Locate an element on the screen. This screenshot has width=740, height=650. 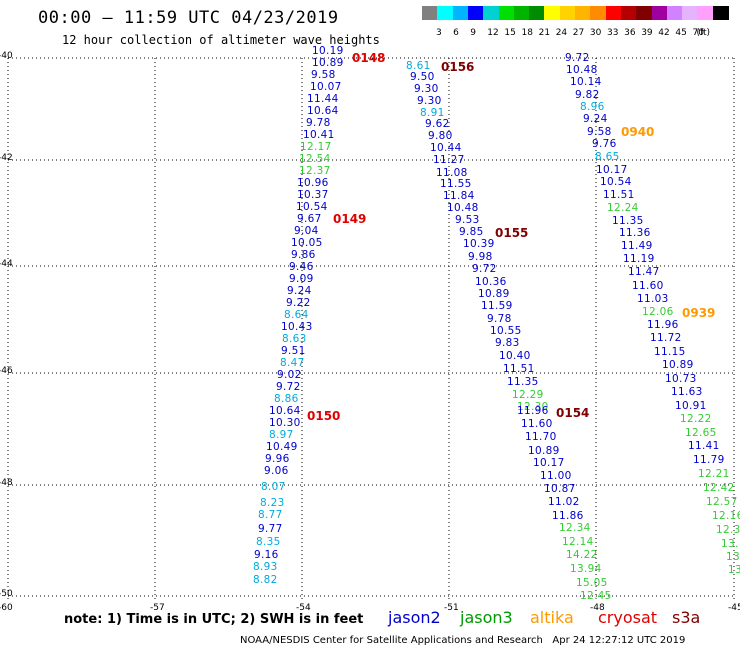
legend-label: 30 is located at coordinates (595, 33).